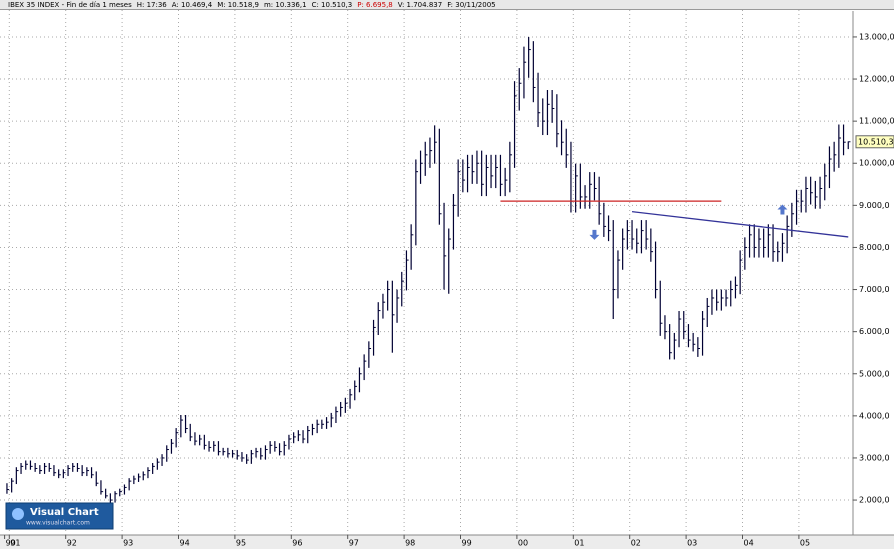 Image resolution: width=894 pixels, height=549 pixels. Describe the element at coordinates (523, 543) in the screenshot. I see `x-tick-label: 00` at that location.